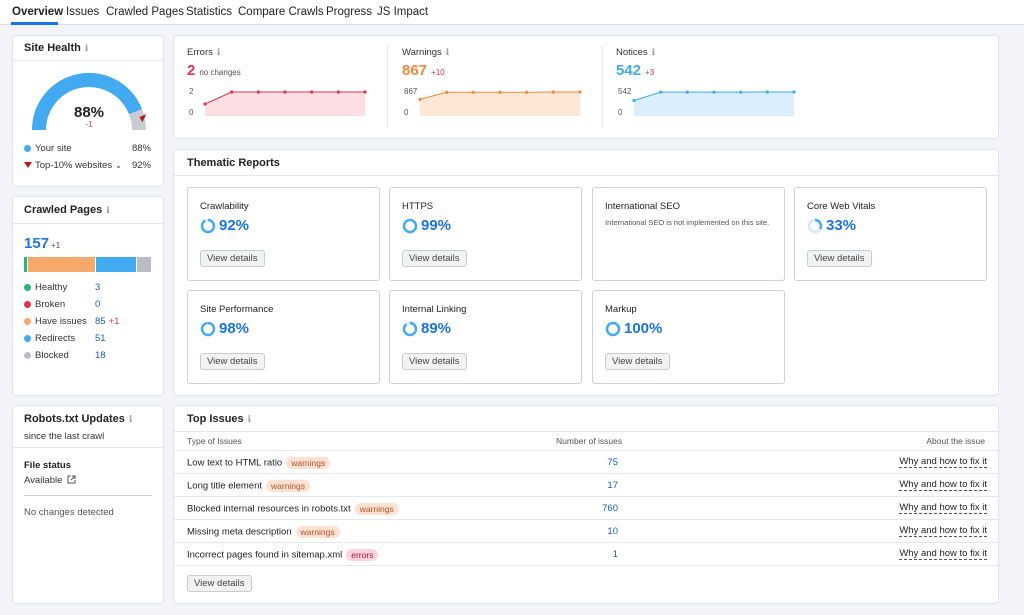 The height and width of the screenshot is (615, 1024). Describe the element at coordinates (612, 485) in the screenshot. I see `issue-count: 17` at that location.